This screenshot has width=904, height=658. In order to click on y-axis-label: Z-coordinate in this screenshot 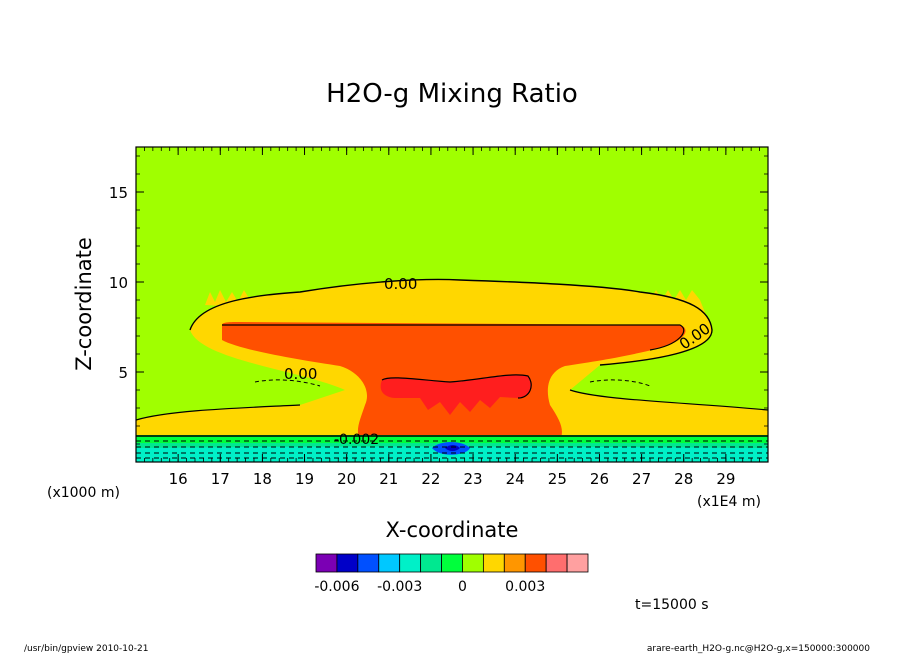, I will do `click(84, 304)`.